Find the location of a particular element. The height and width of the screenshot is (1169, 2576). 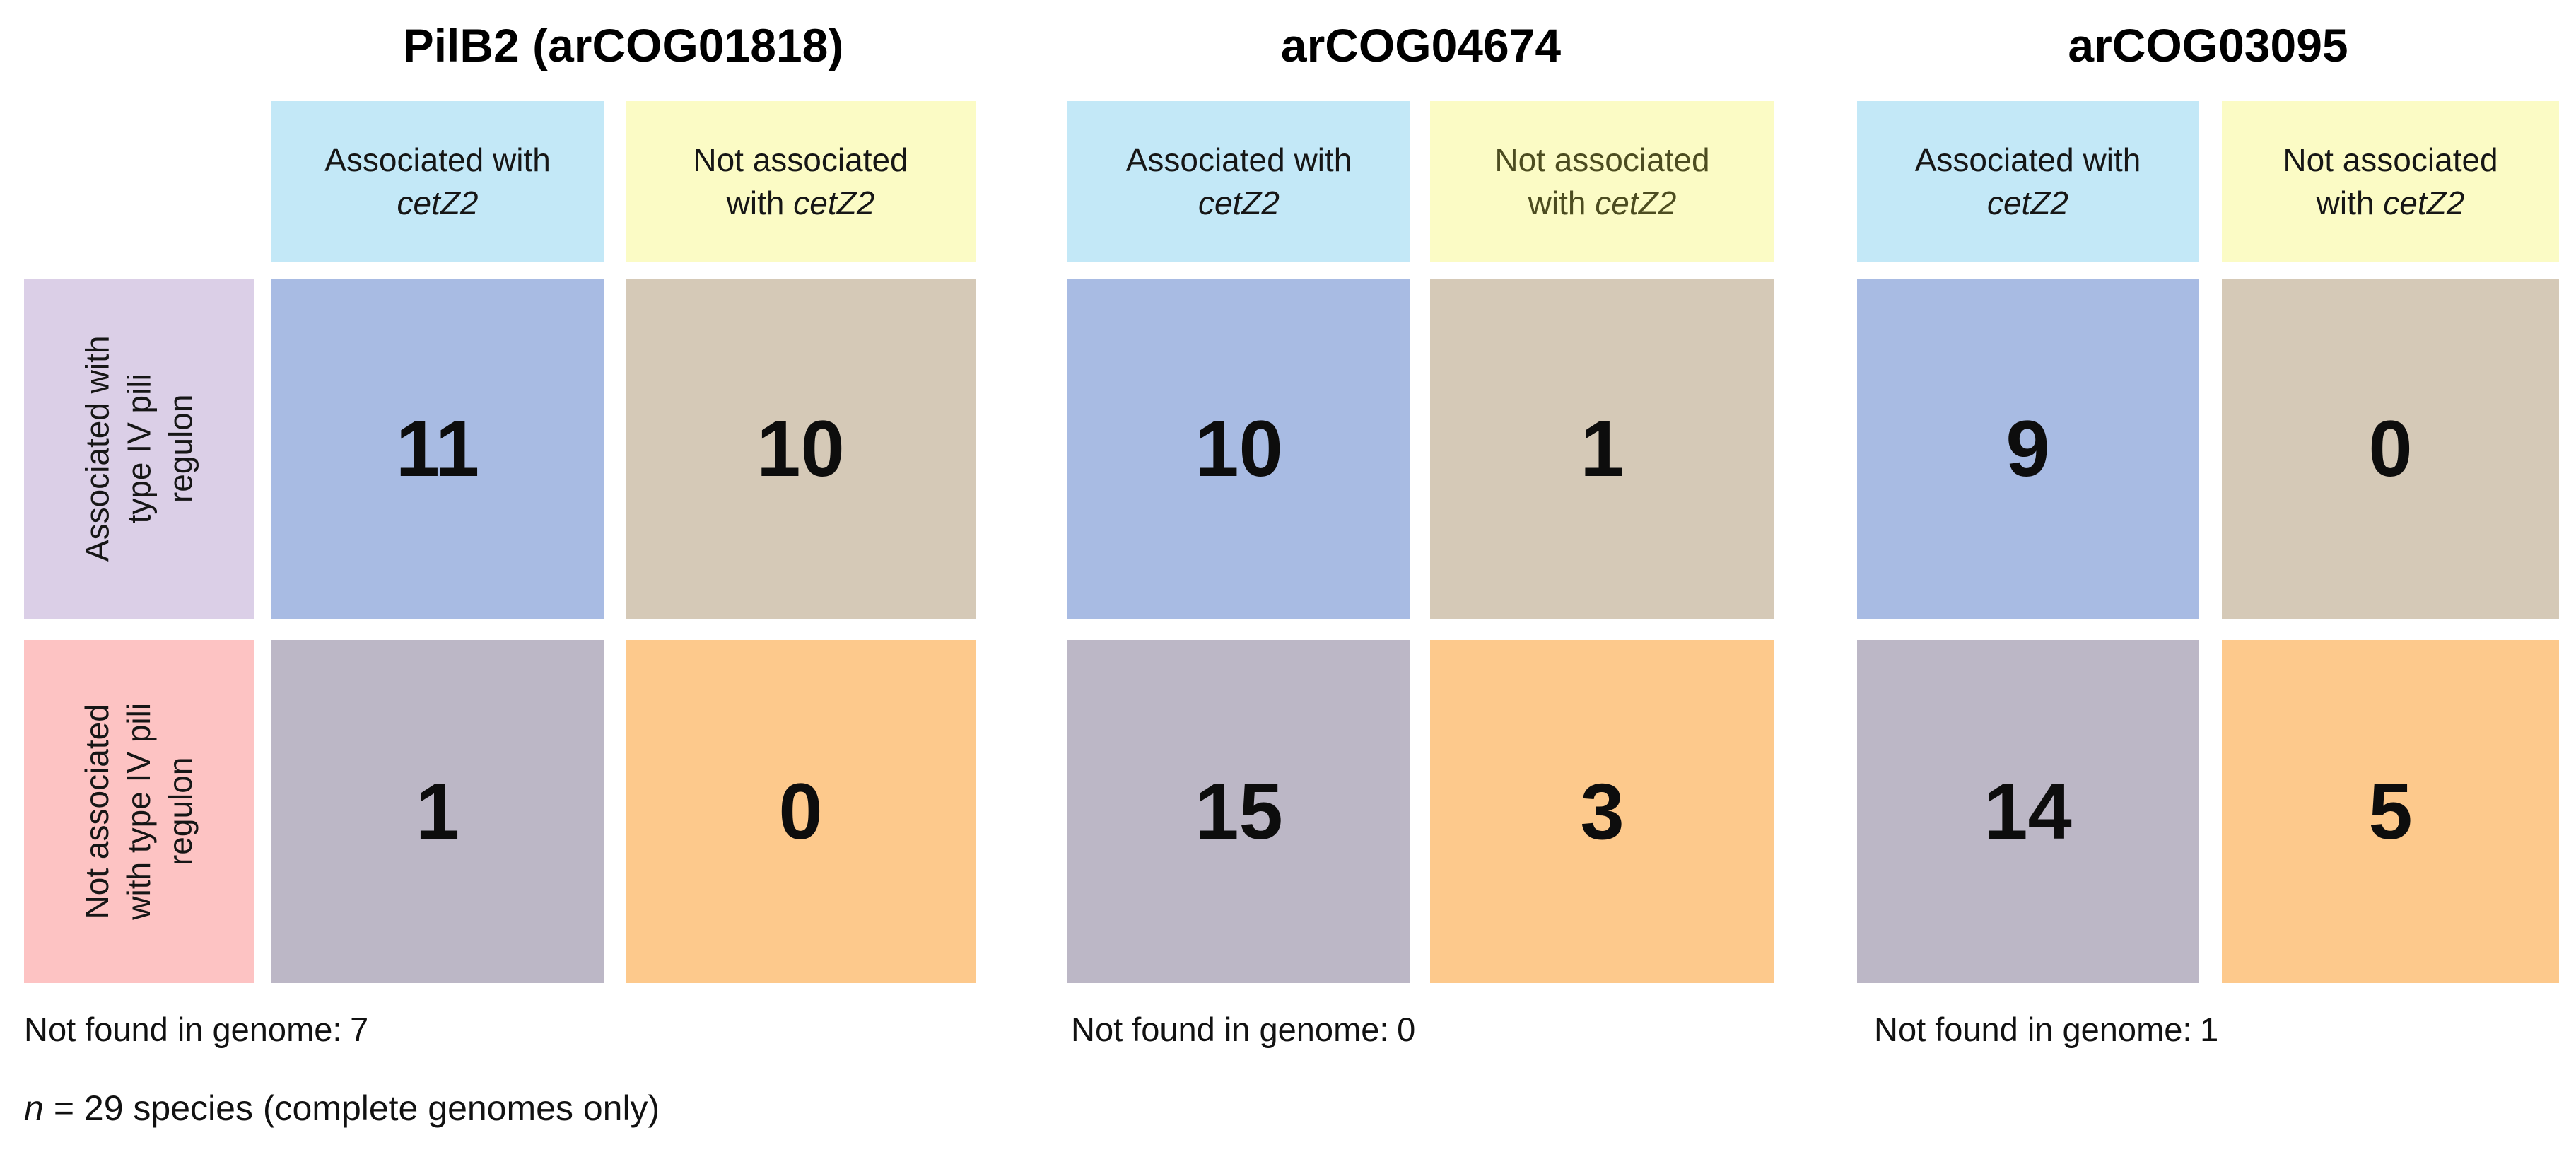

cell-value: 9 is located at coordinates (2028, 449).